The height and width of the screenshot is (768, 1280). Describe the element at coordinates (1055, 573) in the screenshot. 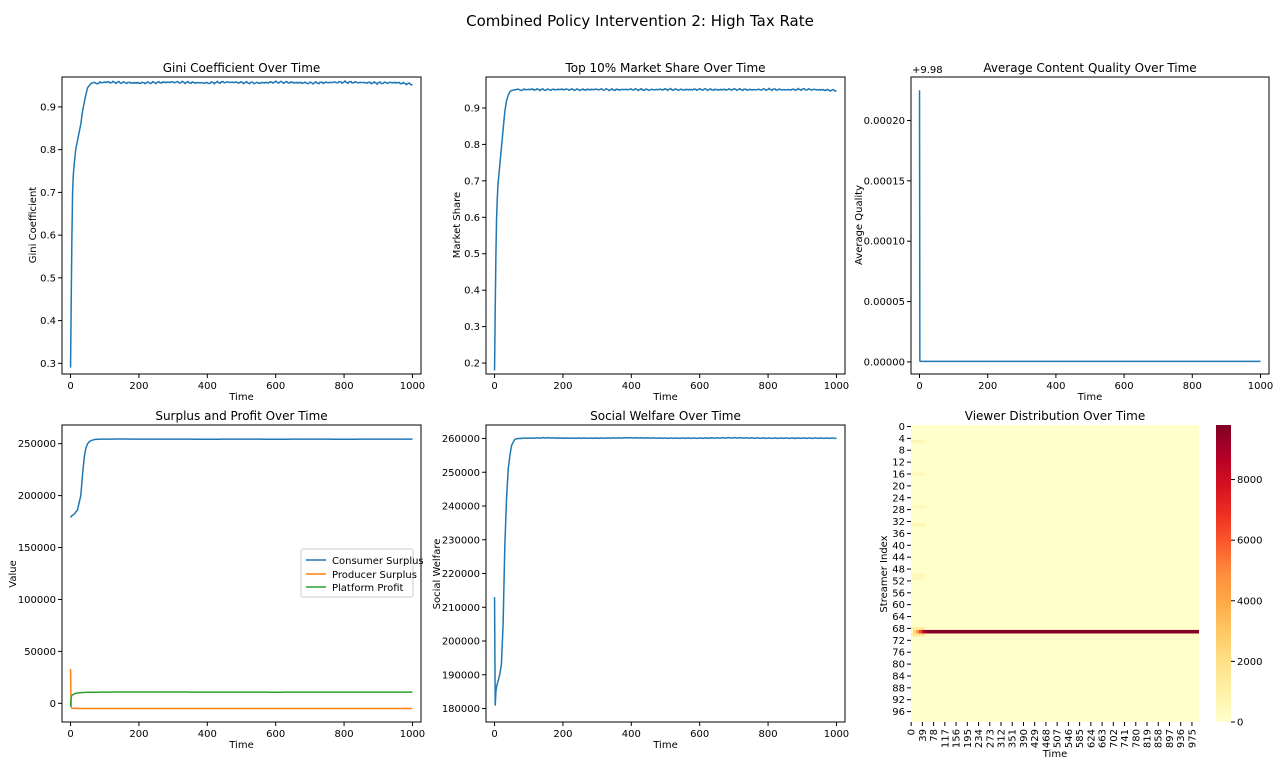

I see `heatmap-background-cells` at that location.